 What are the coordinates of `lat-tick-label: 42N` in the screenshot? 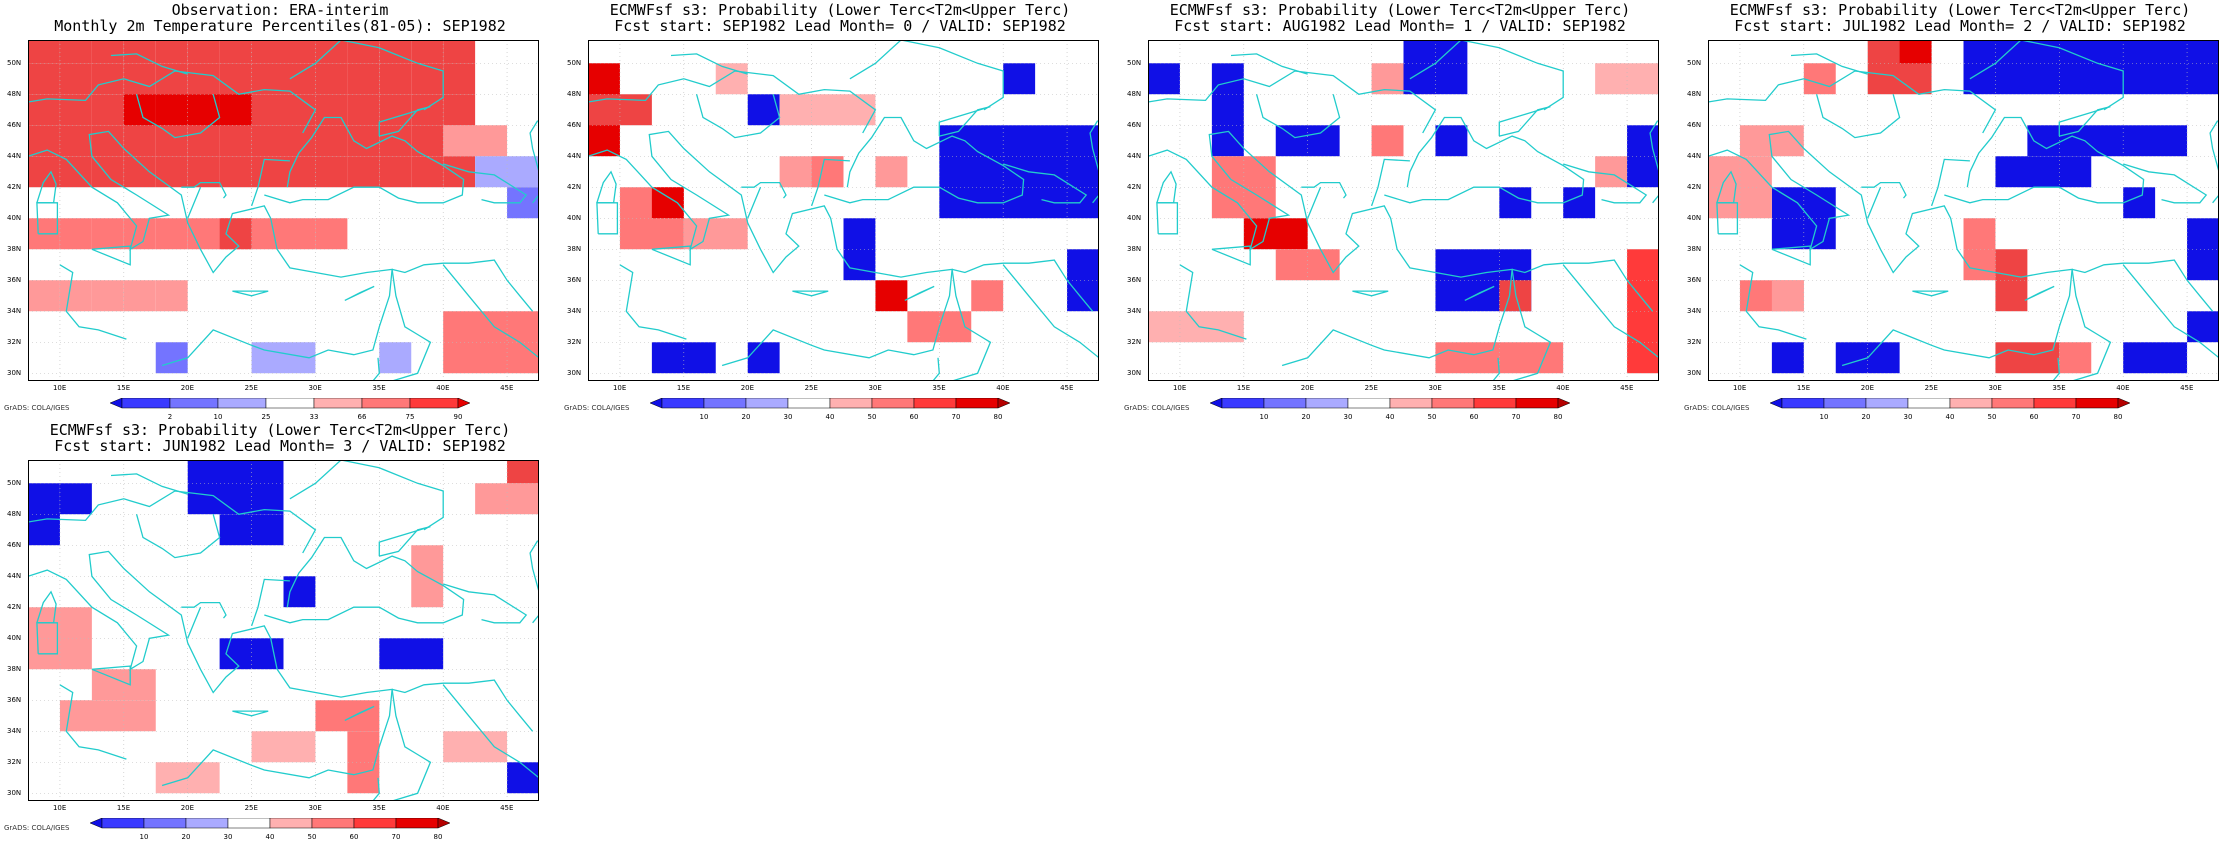 It's located at (14, 187).